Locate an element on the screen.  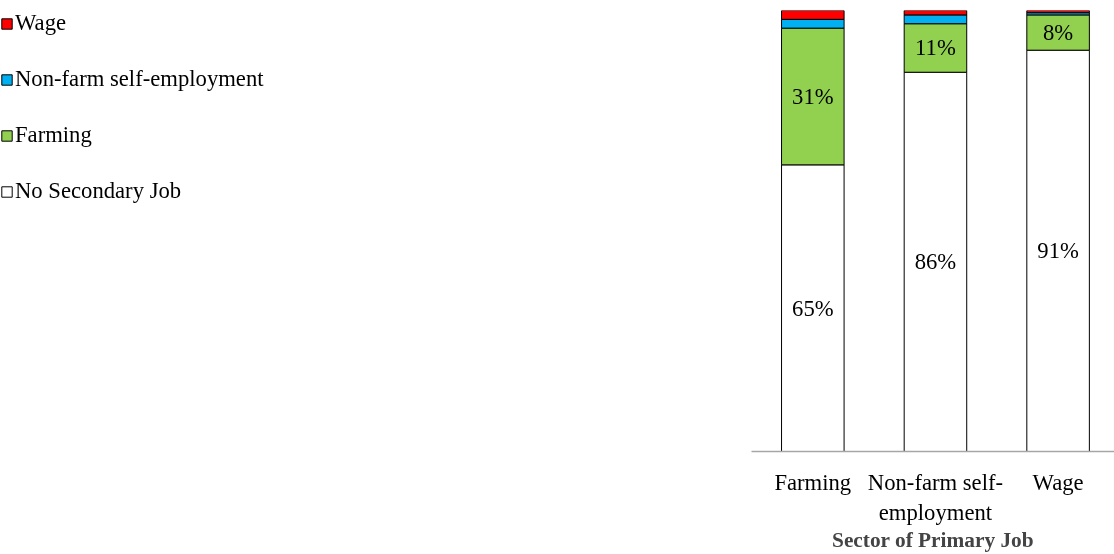
legend-label: No Secondary Job is located at coordinates (98, 191).